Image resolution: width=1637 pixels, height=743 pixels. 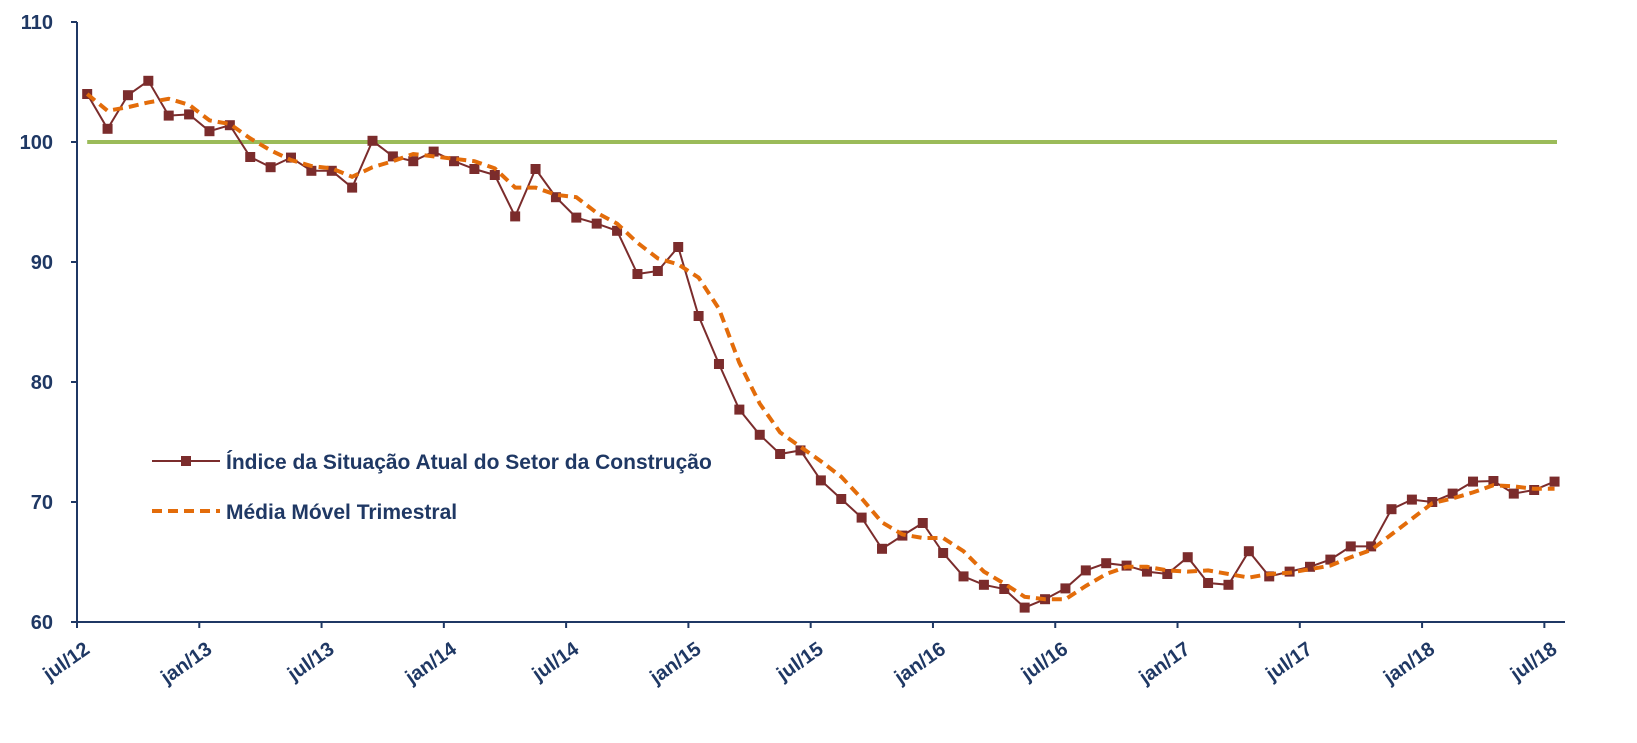 What do you see at coordinates (341, 512) in the screenshot?
I see `legend-label: Média Móvel Trimestral` at bounding box center [341, 512].